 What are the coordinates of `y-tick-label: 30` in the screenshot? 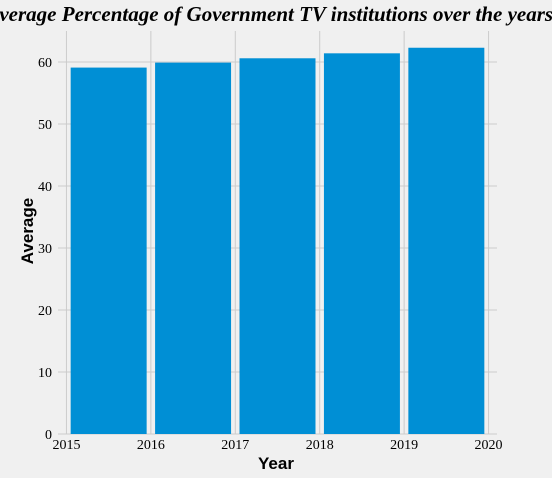 It's located at (45, 249).